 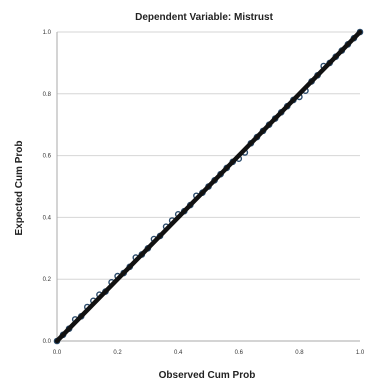 What do you see at coordinates (207, 375) in the screenshot?
I see `x-axis-label: Observed Cum Prob` at bounding box center [207, 375].